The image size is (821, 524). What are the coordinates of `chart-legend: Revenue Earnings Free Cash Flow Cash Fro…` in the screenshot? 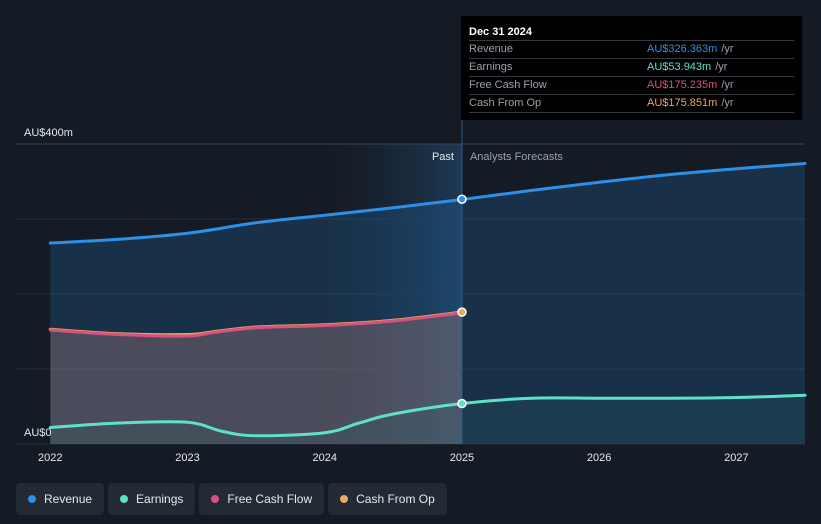 It's located at (231, 499).